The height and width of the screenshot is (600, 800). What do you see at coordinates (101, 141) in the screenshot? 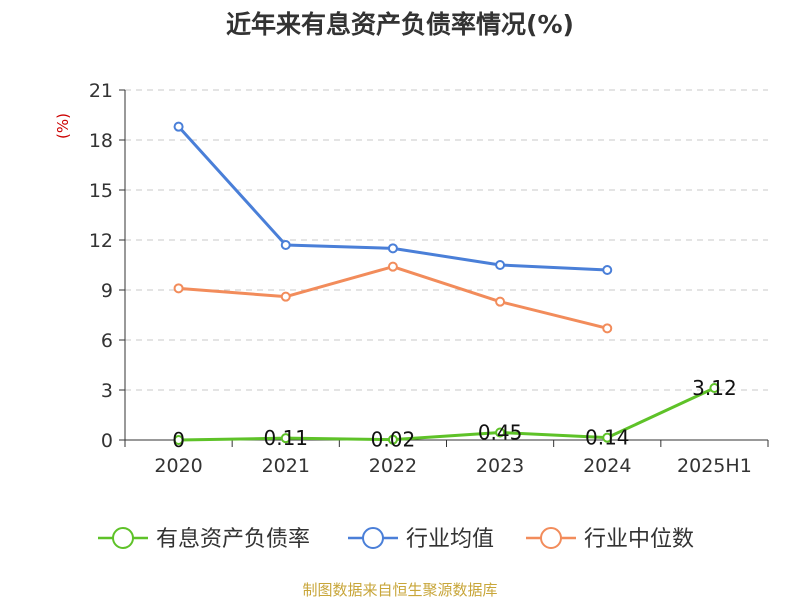
I see `y-tick-label: 18` at bounding box center [101, 141].